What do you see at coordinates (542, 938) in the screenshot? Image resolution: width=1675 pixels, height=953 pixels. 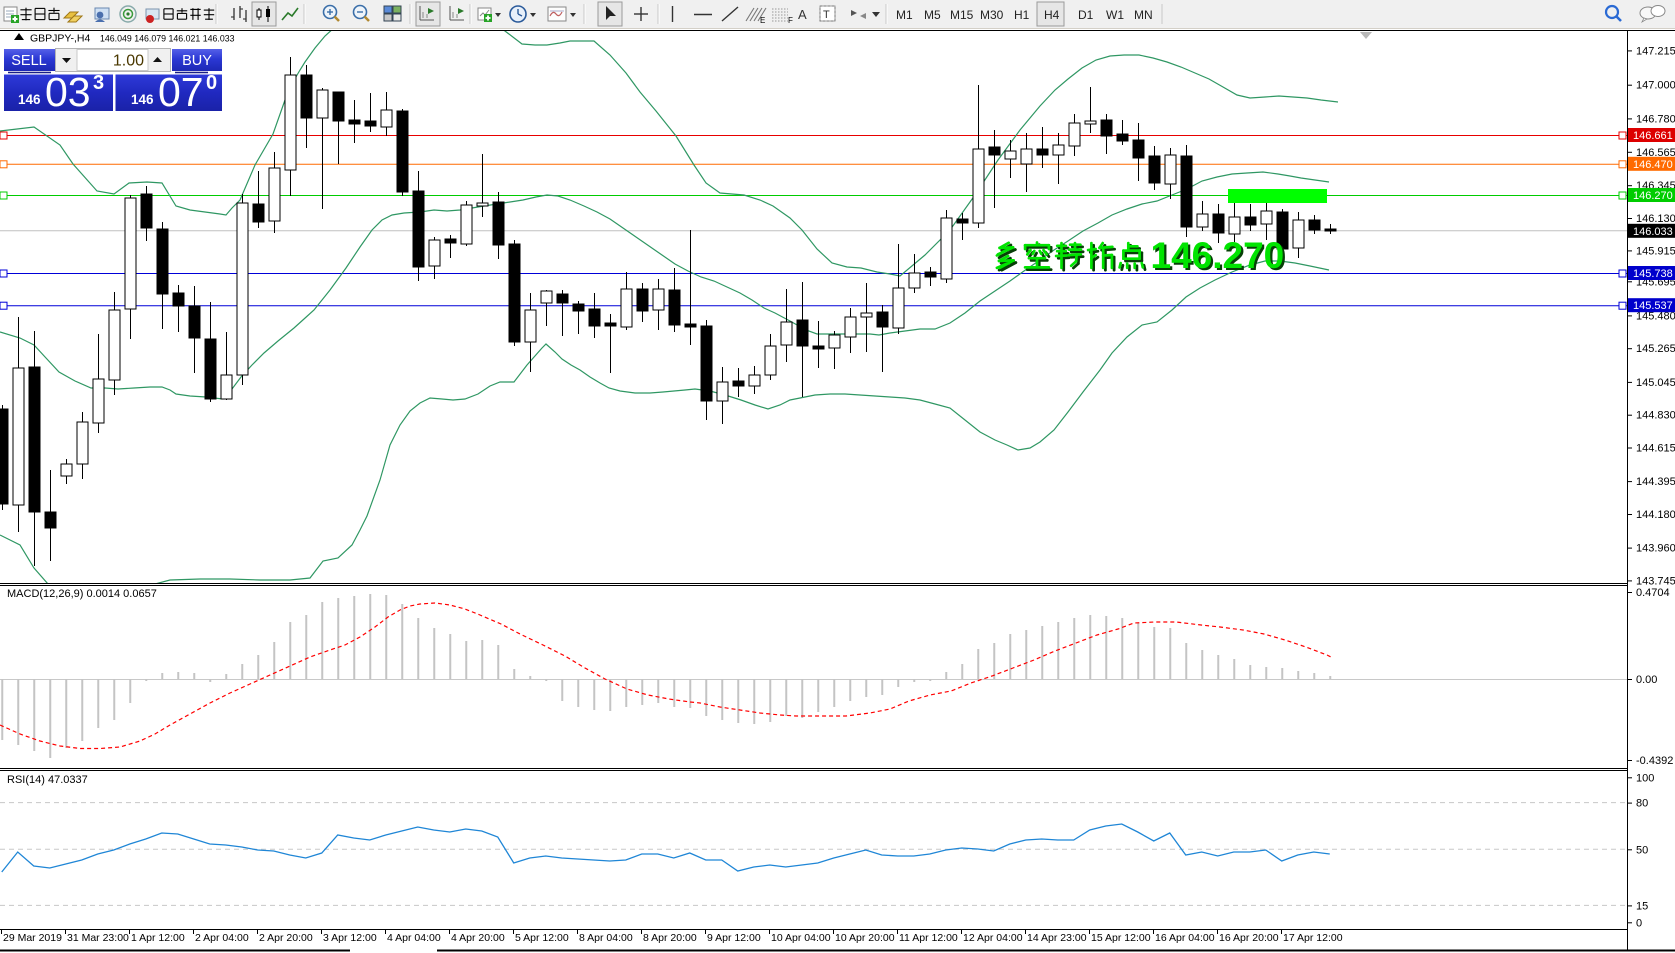 I see `svg-text: 5 Apr 12:00` at bounding box center [542, 938].